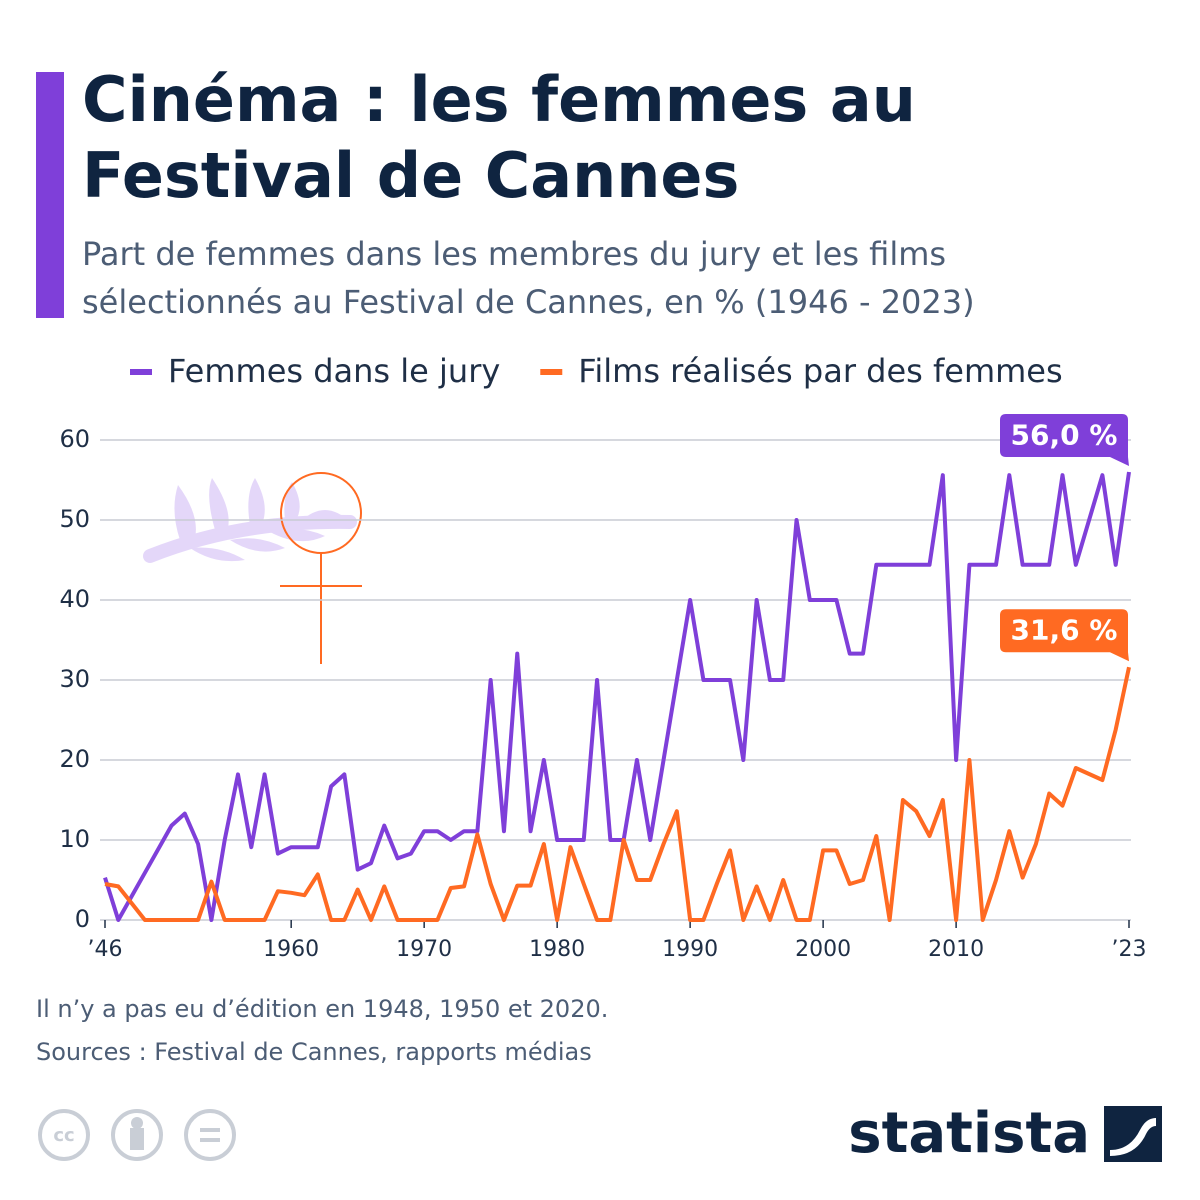  I want to click on x-tick-label: 1980, so click(557, 949).